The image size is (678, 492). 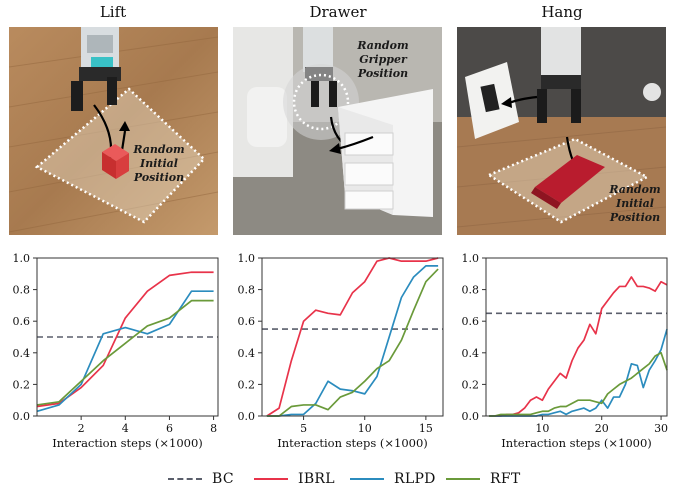 I want to click on lift-xtick-label: 4, so click(x=125, y=428).